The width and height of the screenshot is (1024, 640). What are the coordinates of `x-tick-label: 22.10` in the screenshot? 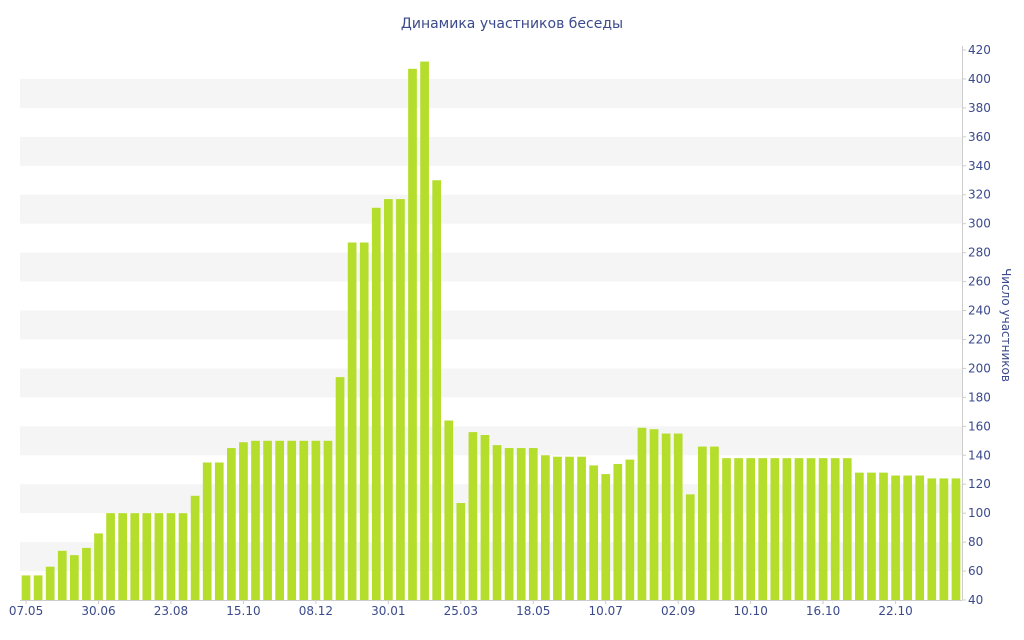 It's located at (895, 611).